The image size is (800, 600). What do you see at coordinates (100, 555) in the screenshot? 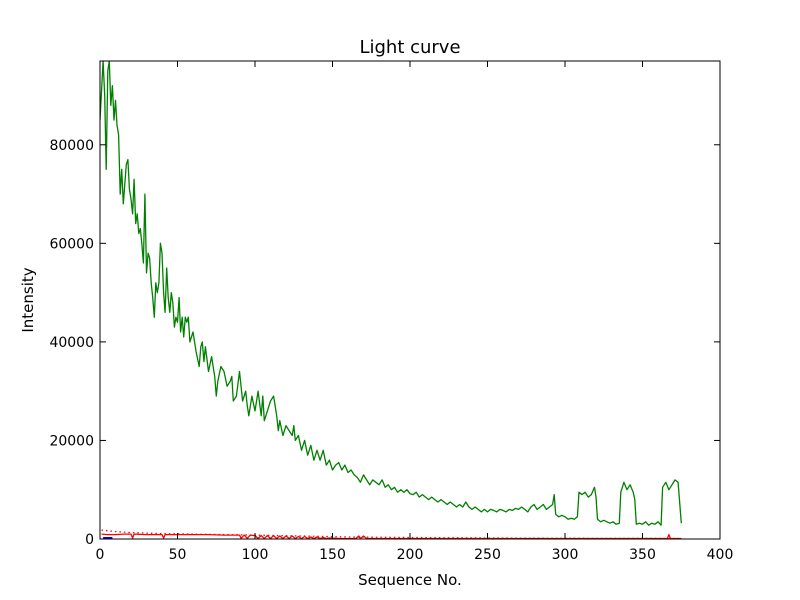
I see `x-tick-label: 0` at bounding box center [100, 555].